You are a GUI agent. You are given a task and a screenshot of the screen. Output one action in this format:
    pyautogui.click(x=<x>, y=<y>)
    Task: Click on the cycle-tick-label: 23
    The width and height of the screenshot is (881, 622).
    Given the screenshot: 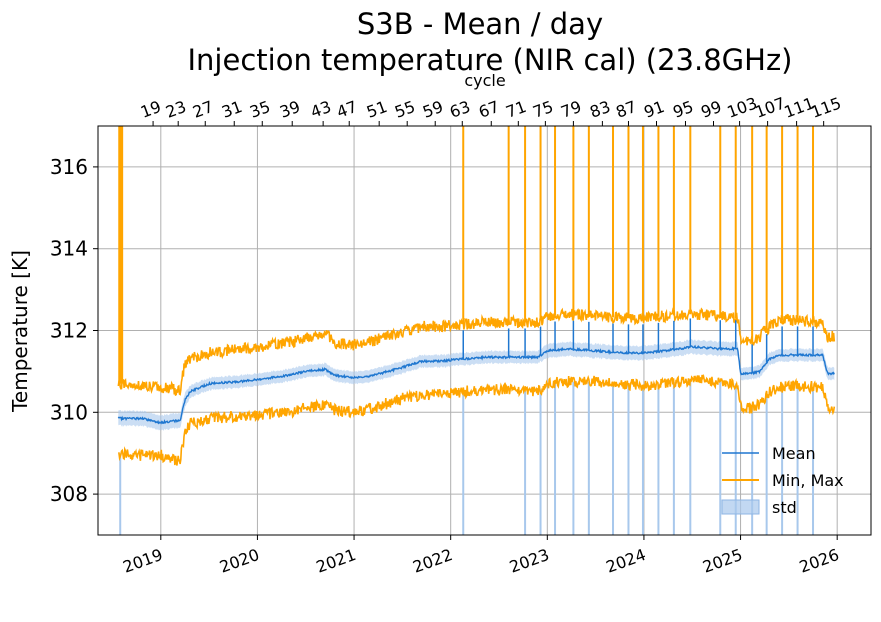 What is the action you would take?
    pyautogui.click(x=176, y=109)
    